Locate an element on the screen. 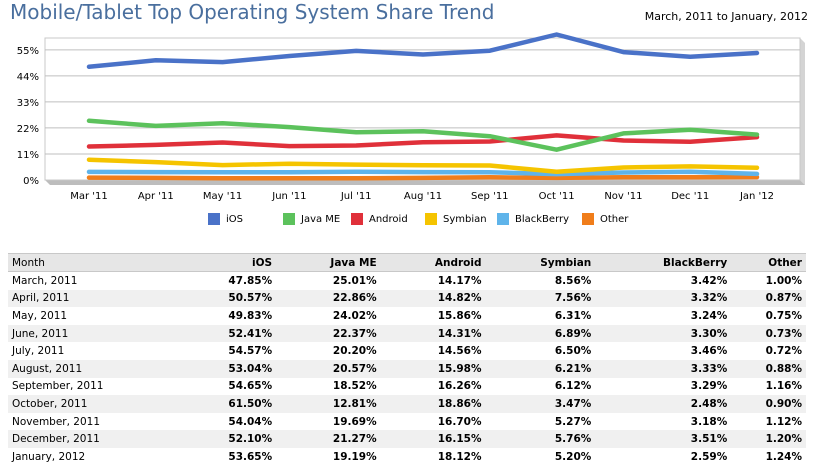 Image resolution: width=820 pixels, height=476 pixels. table-cell: August, 2011 is located at coordinates (73, 368).